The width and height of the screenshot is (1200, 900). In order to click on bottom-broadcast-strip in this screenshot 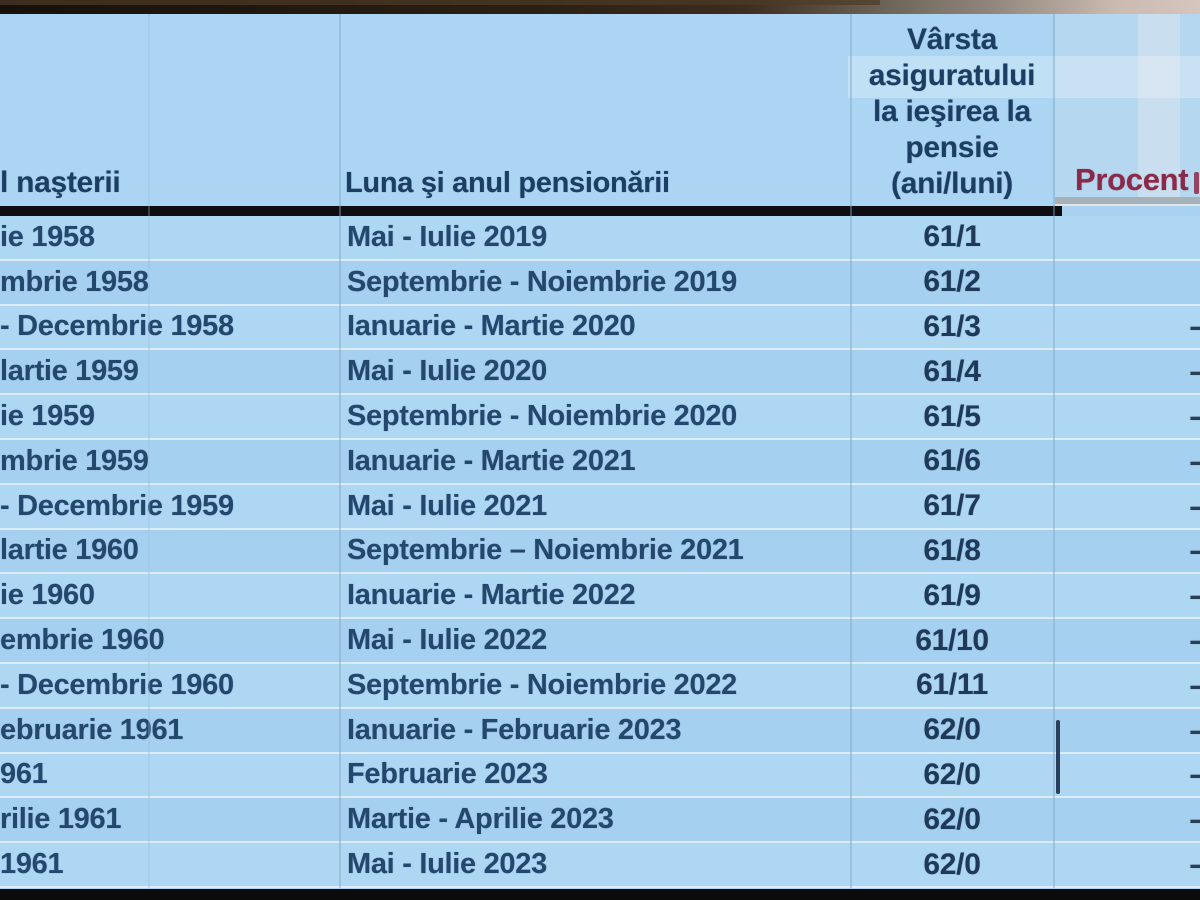, I will do `click(600, 894)`.